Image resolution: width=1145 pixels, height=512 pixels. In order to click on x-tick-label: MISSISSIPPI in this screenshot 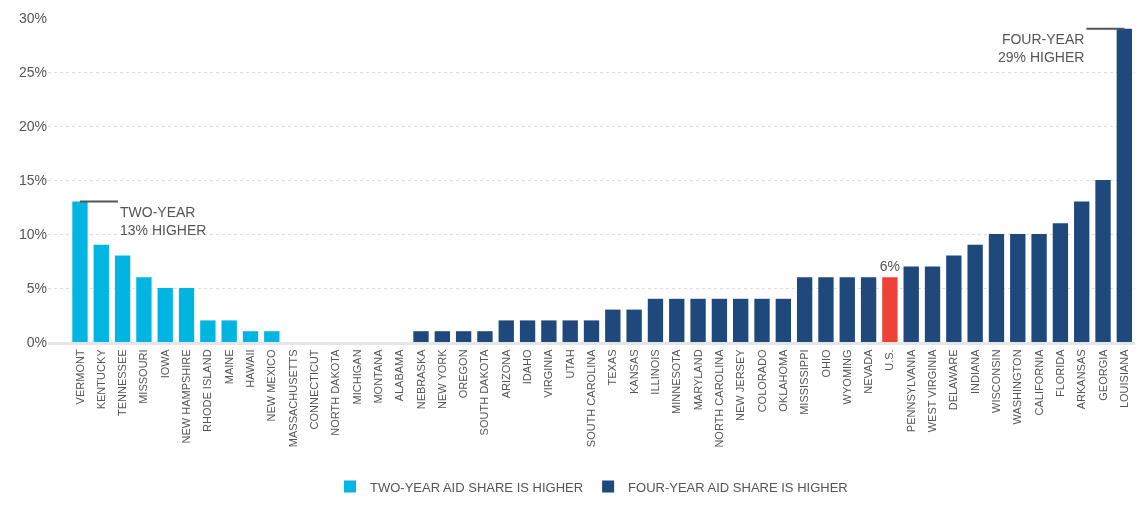, I will do `click(804, 382)`.